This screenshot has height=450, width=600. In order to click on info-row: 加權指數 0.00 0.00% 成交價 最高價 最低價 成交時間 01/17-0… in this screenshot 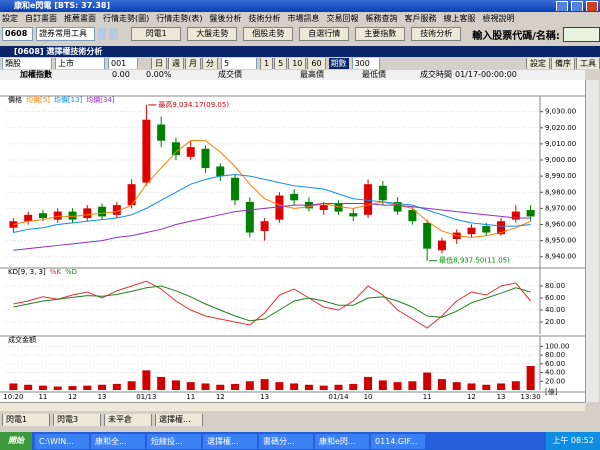, I will do `click(292, 75)`.